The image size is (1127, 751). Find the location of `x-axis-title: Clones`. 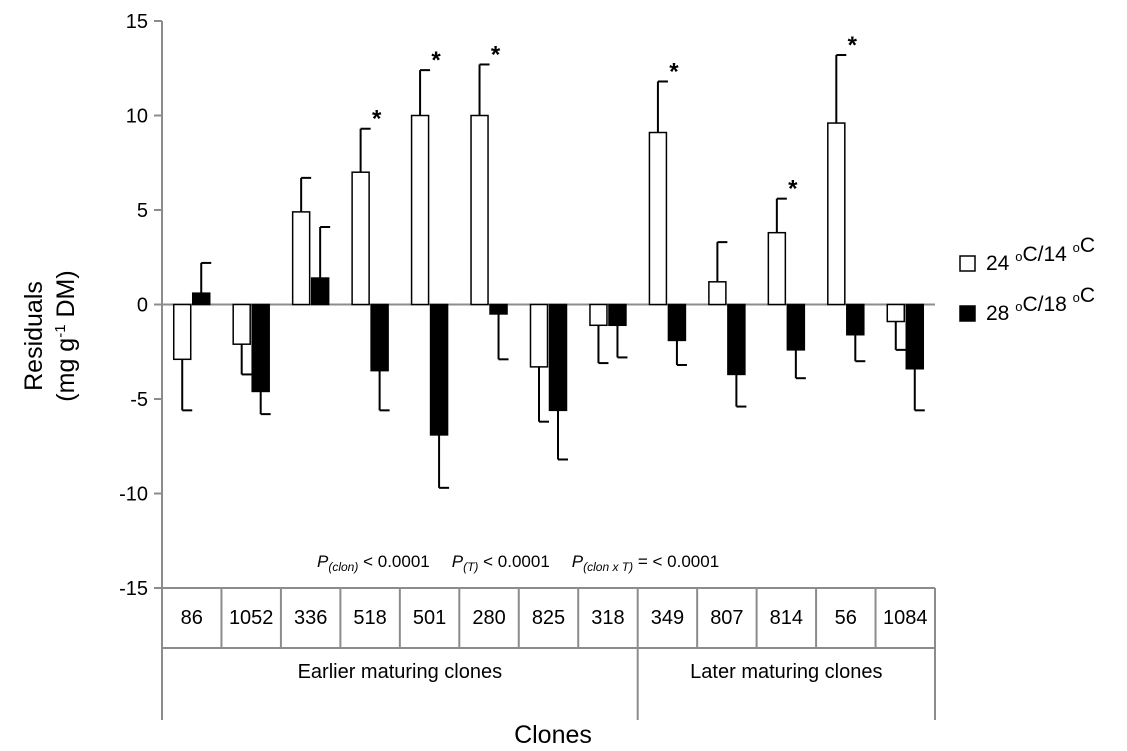

x-axis-title: Clones is located at coordinates (553, 735).